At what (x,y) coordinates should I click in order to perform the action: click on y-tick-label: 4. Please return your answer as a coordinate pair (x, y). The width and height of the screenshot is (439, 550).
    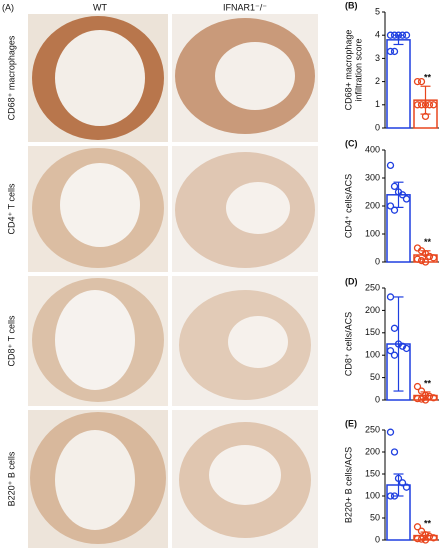
    Looking at the image, I should click on (377, 35).